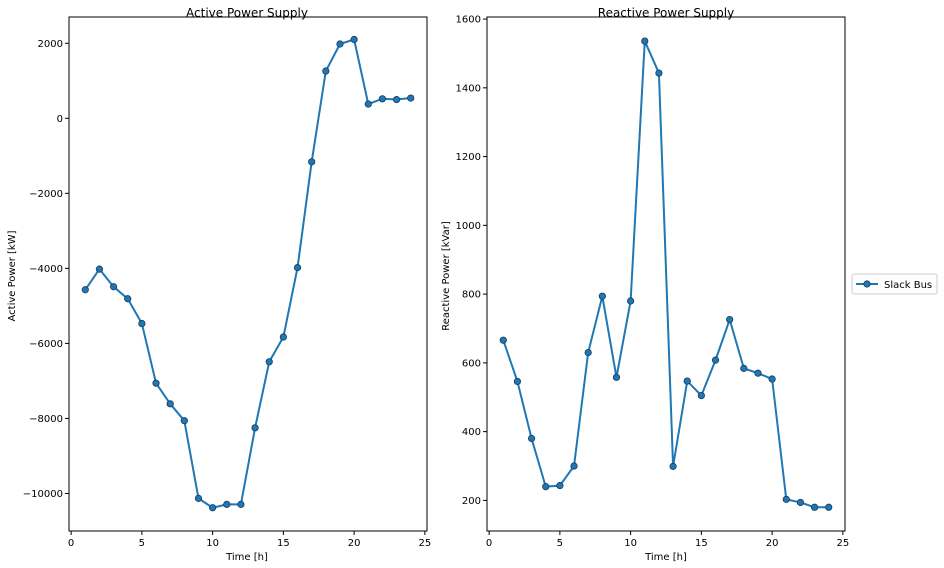 The image size is (944, 568). What do you see at coordinates (843, 543) in the screenshot?
I see `reactive-power-xtick-label: 25` at bounding box center [843, 543].